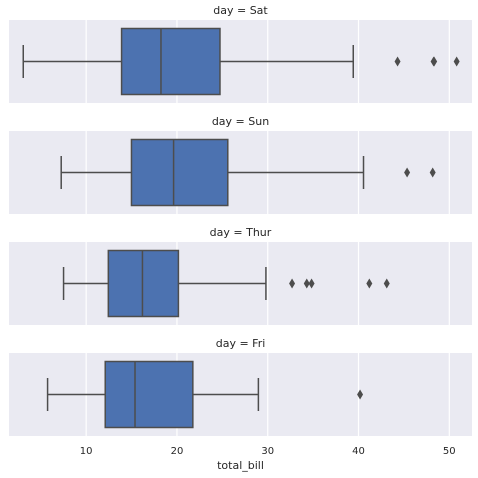 Image resolution: width=478 pixels, height=478 pixels. Describe the element at coordinates (358, 451) in the screenshot. I see `x-tick-label: 40` at that location.